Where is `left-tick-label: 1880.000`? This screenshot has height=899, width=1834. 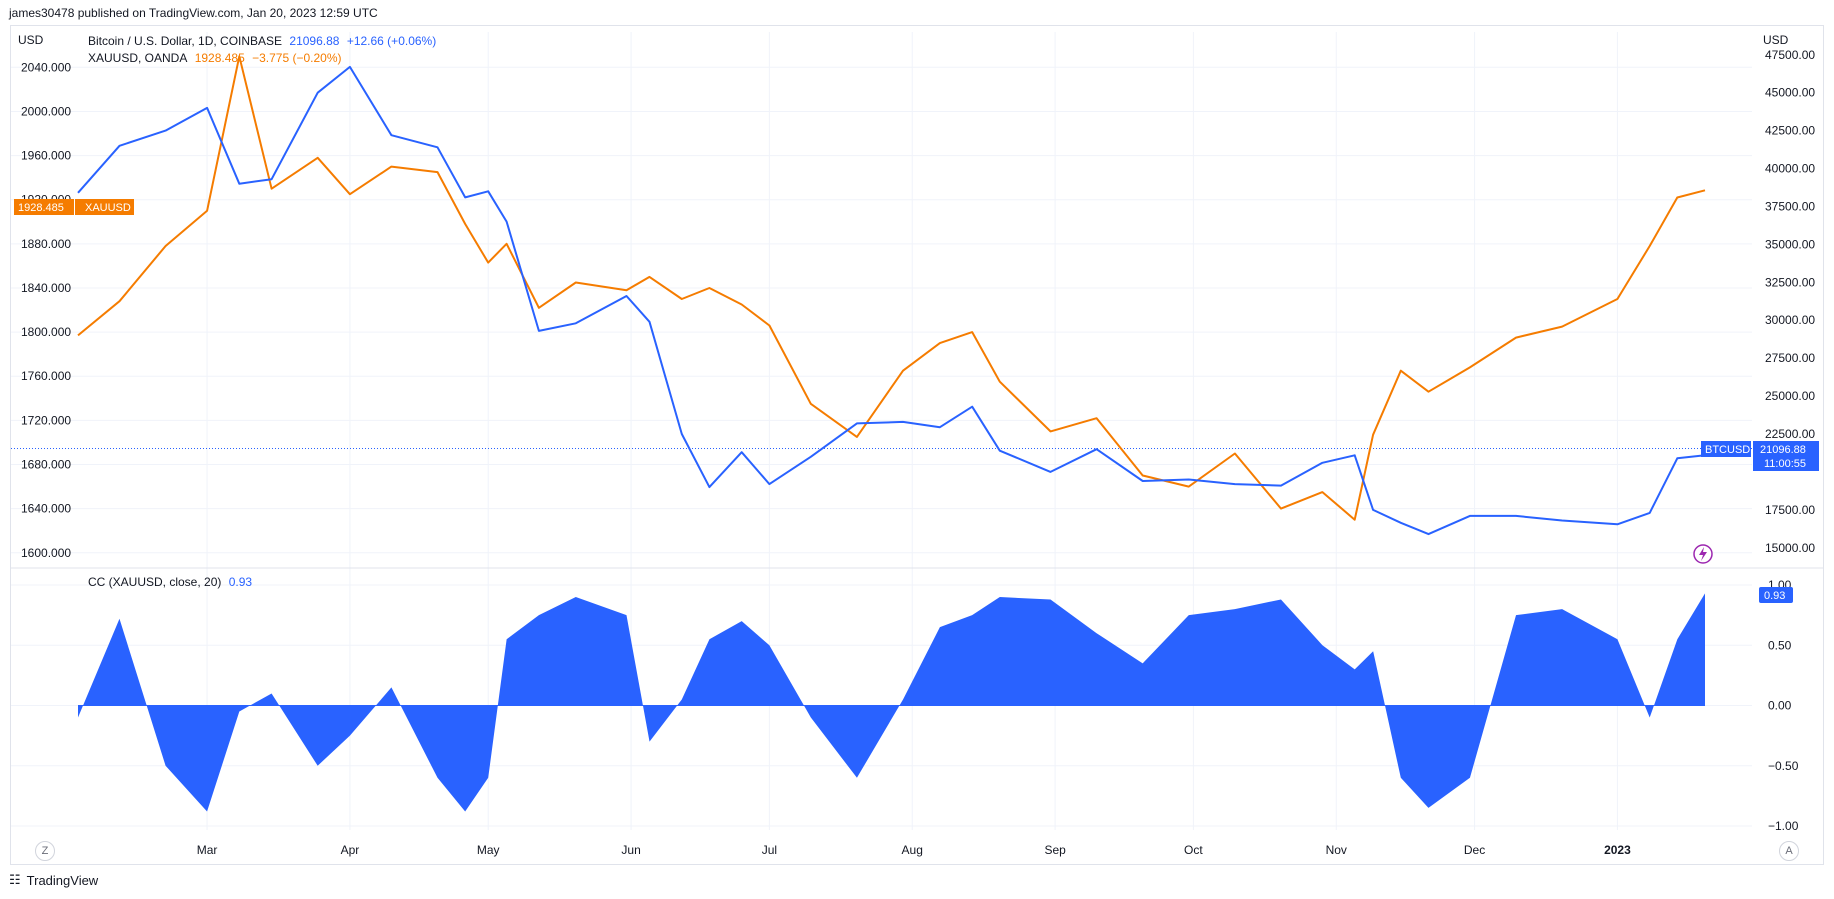
left-tick-label: 1880.000 is located at coordinates (46, 244).